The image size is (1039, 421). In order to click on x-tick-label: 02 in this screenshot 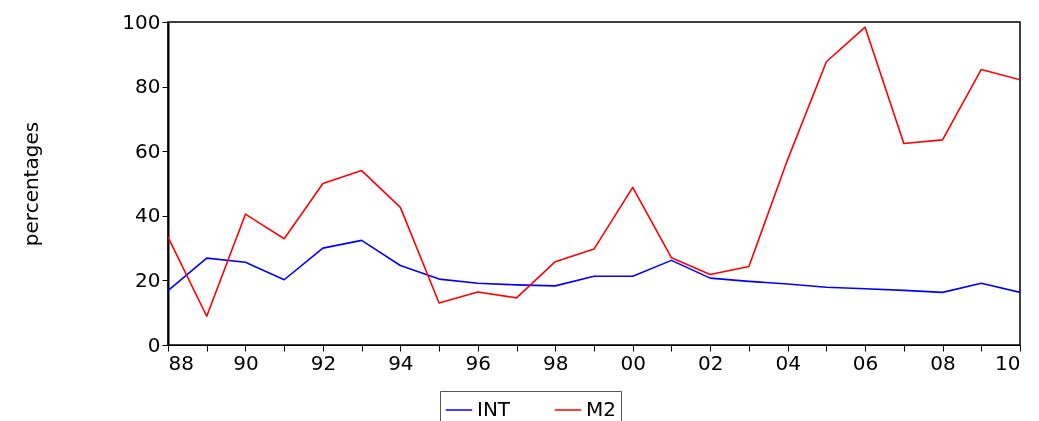, I will do `click(710, 362)`.